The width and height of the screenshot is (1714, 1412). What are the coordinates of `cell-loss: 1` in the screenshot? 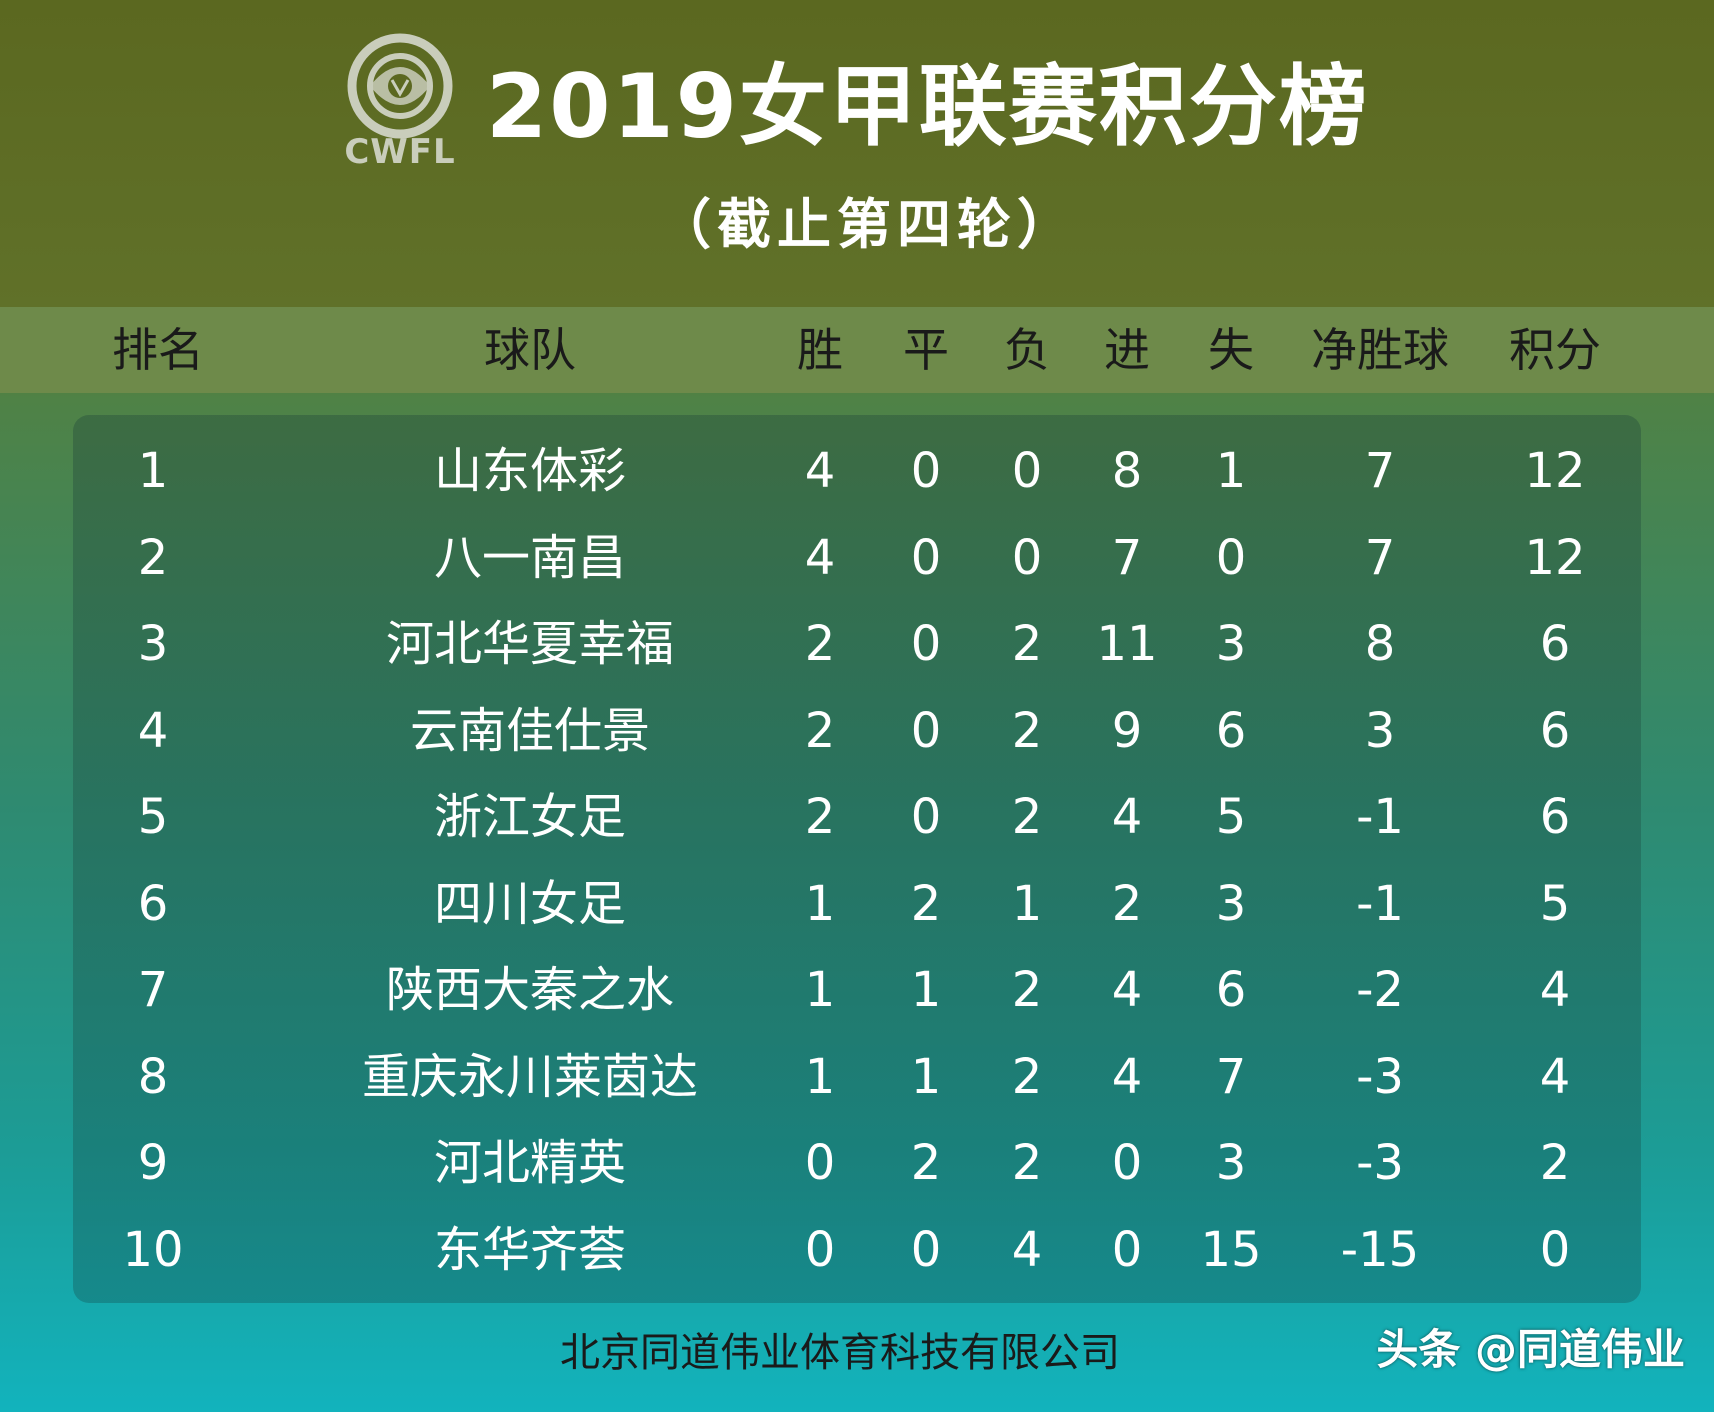 It's located at (1027, 903).